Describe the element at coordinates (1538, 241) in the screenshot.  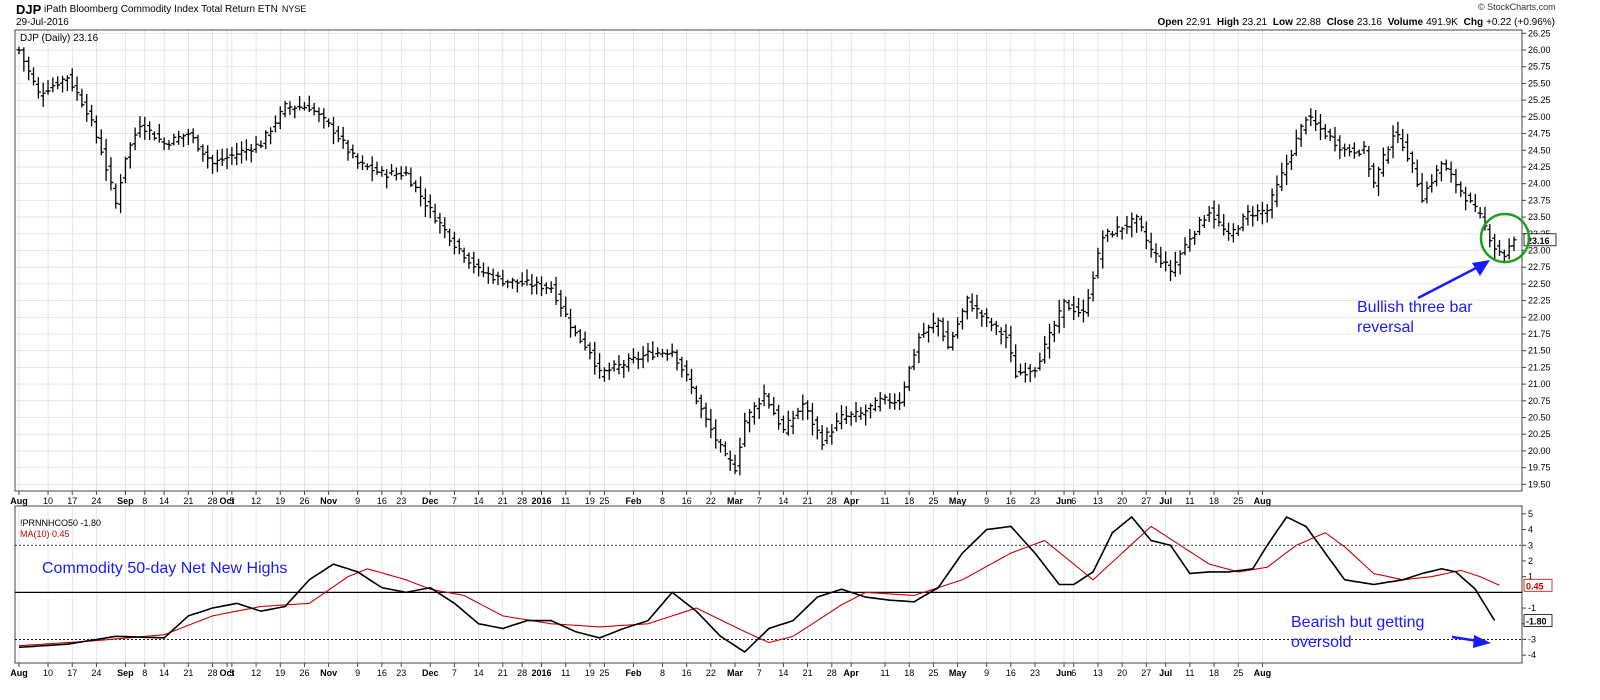
I see `price-last-tag: 23.16` at that location.